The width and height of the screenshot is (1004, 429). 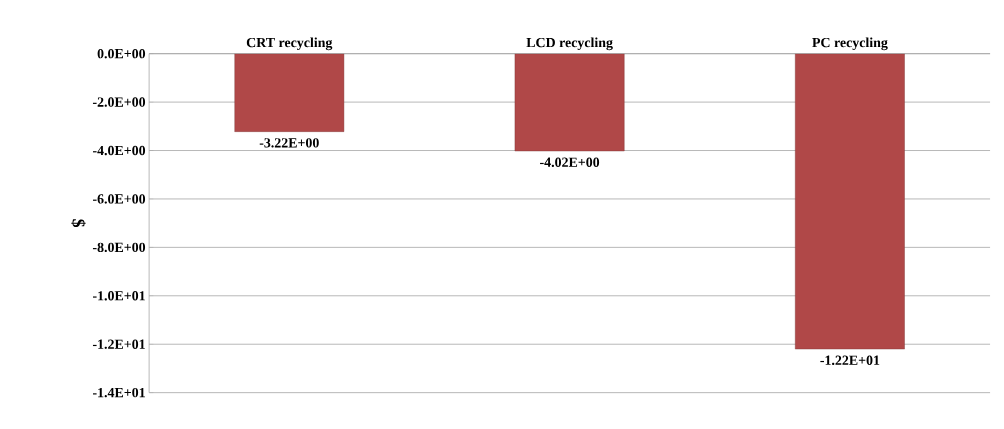 I want to click on y-tick-label: -8.0E+00, so click(x=119, y=247).